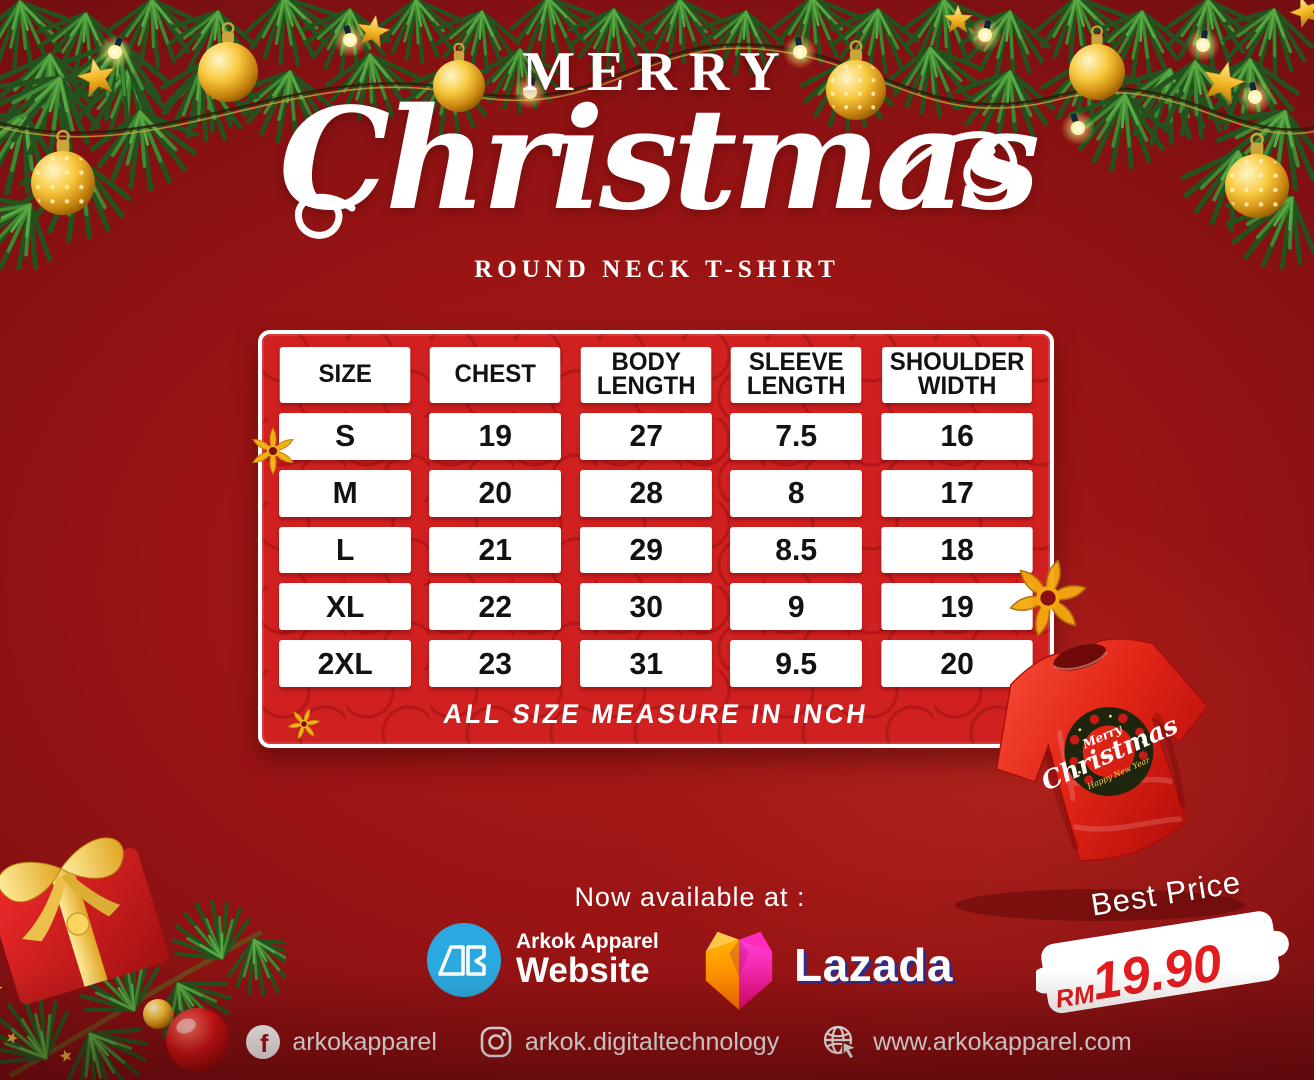 The width and height of the screenshot is (1314, 1080). I want to click on wreath-print, so click(1109, 751).